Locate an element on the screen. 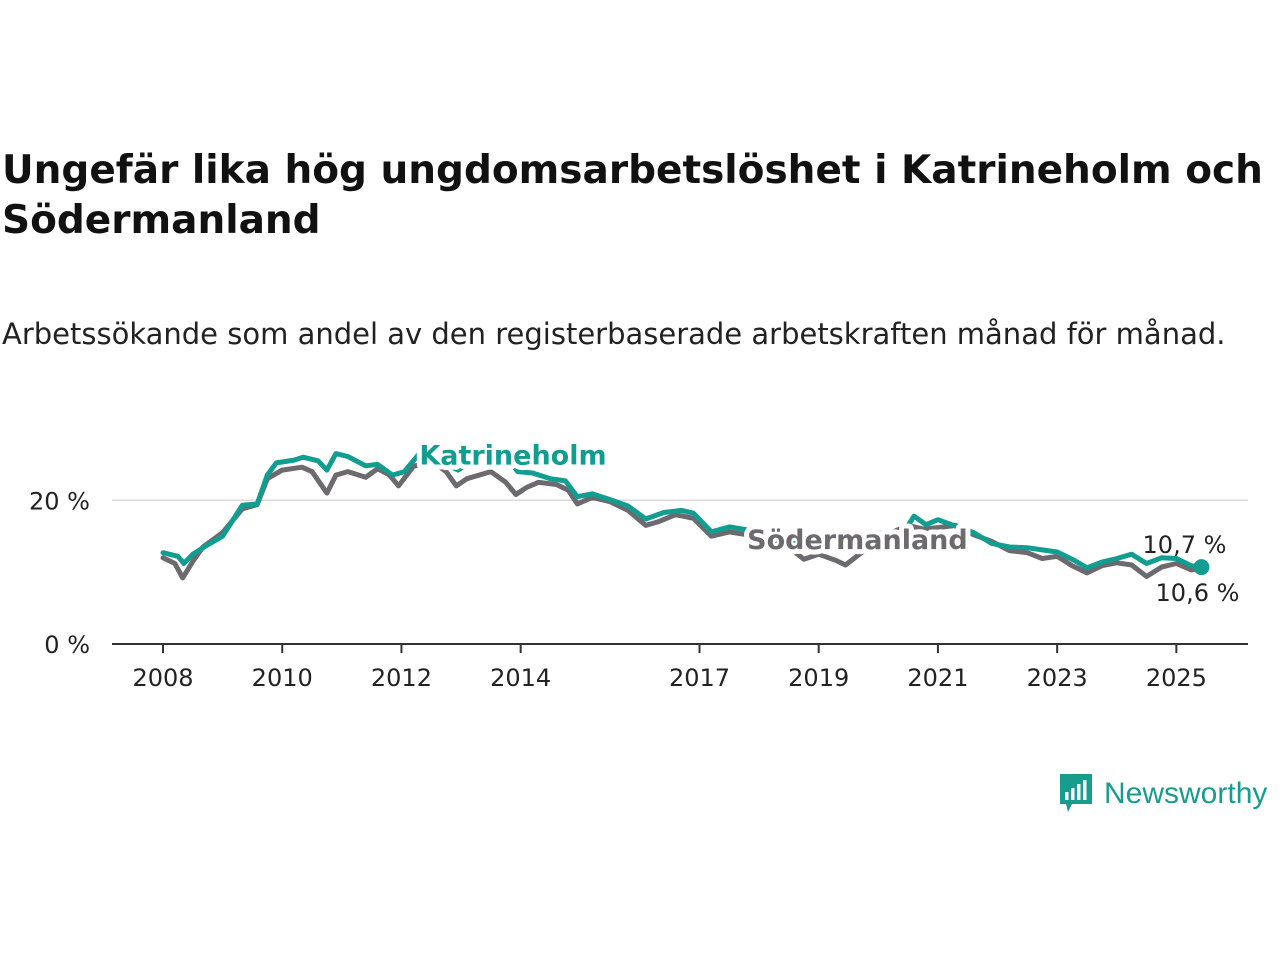 Image resolution: width=1280 pixels, height=960 pixels. annotation-halo: Katrineholm is located at coordinates (512, 455).